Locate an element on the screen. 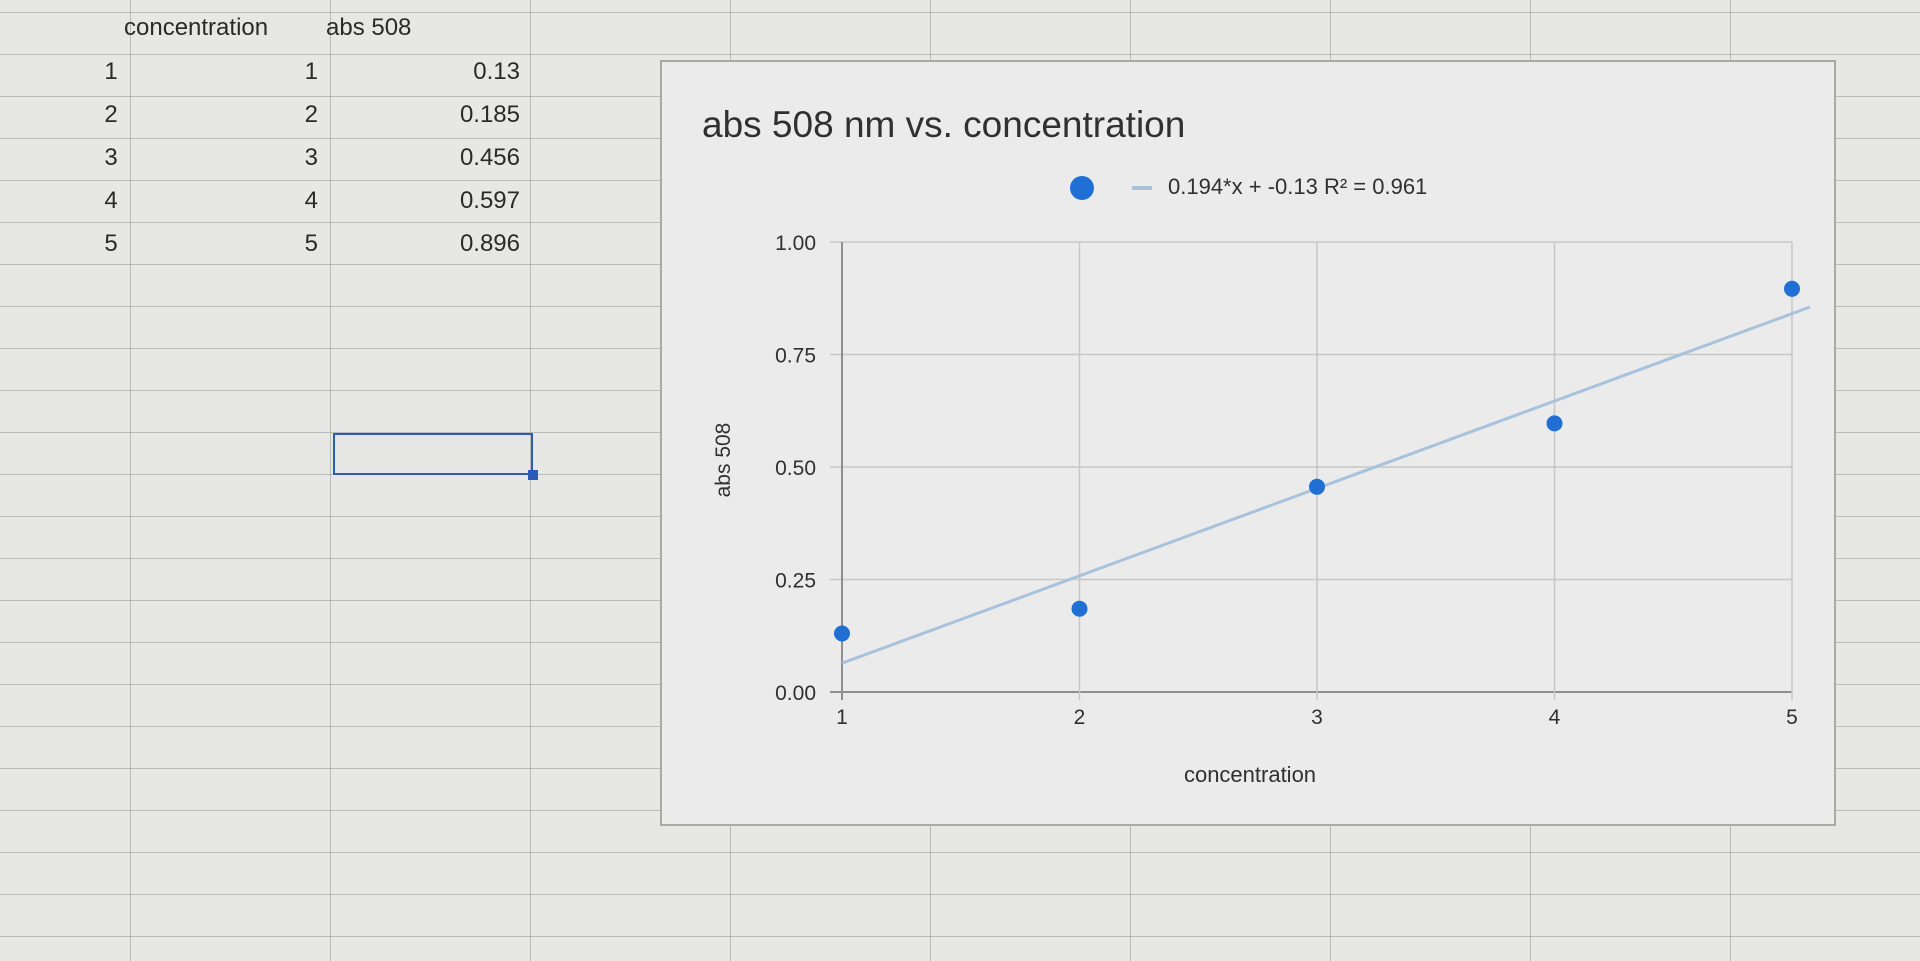  column-header-abs-508: abs 508 is located at coordinates (369, 27).